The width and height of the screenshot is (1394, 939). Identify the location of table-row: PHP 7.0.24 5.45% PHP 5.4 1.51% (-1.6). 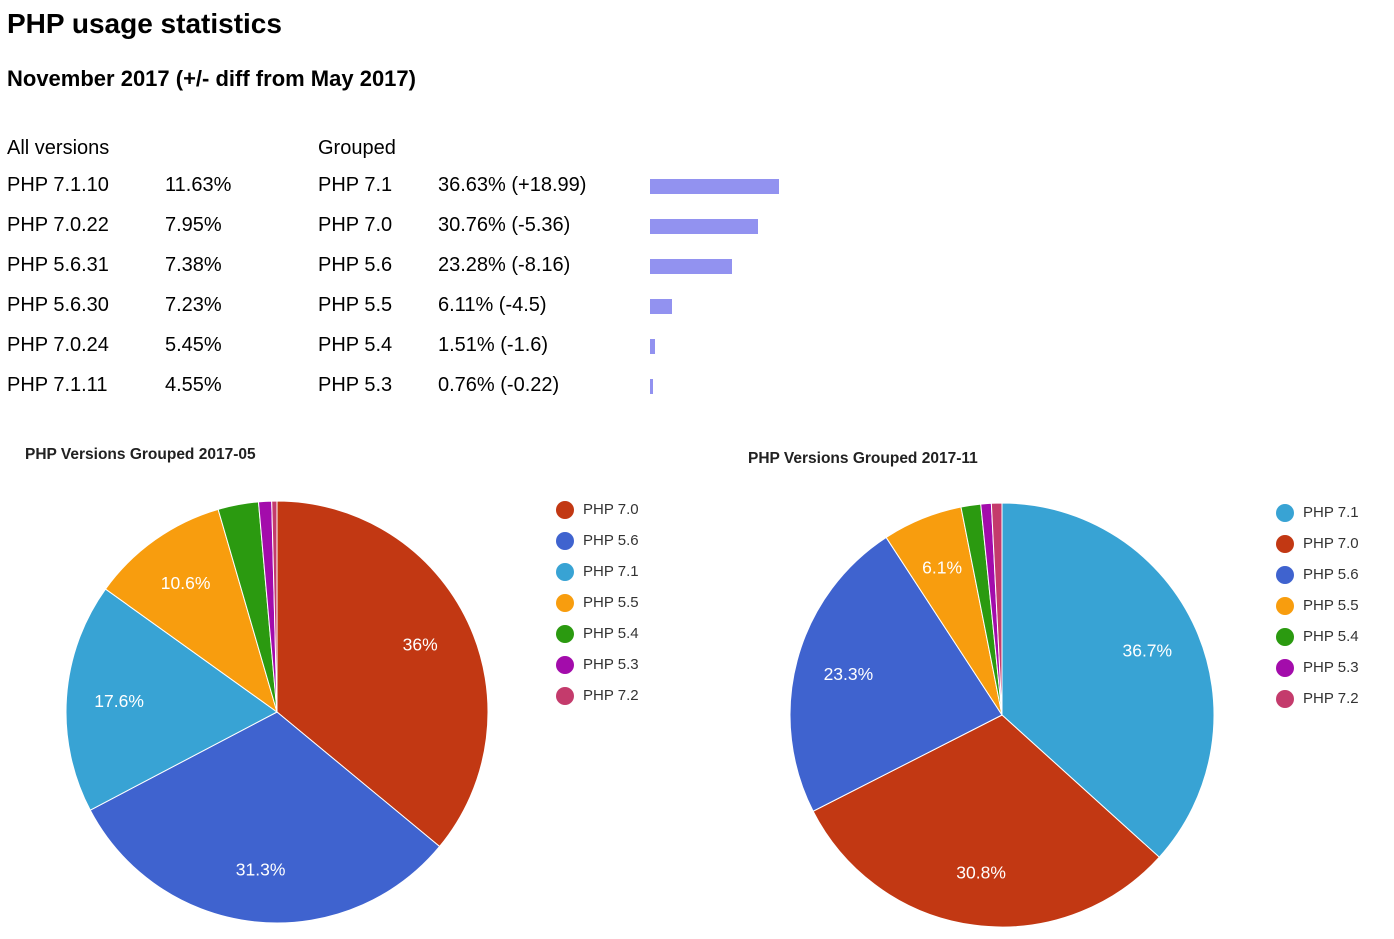
(457, 352).